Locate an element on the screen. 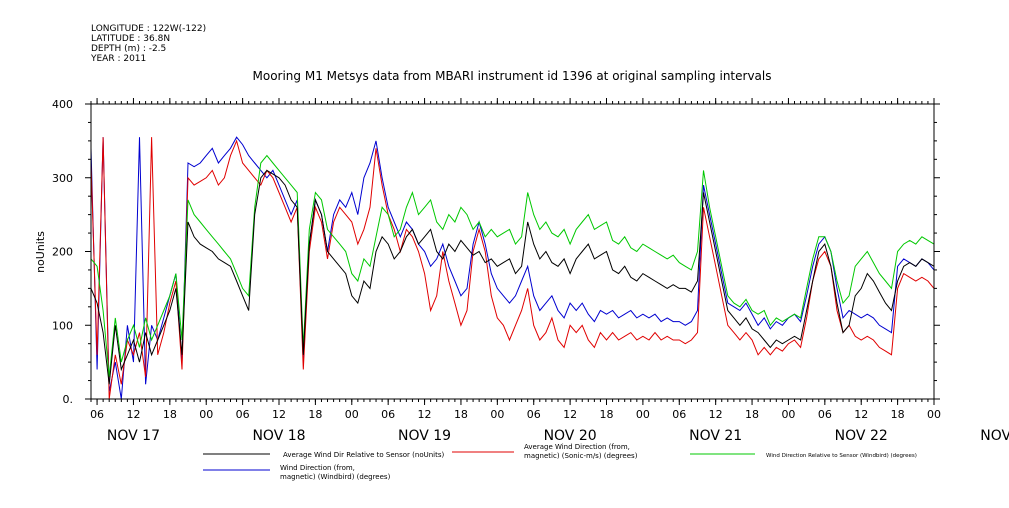 Image resolution: width=1009 pixels, height=508 pixels. x-date-label: NOV 20 is located at coordinates (570, 436).